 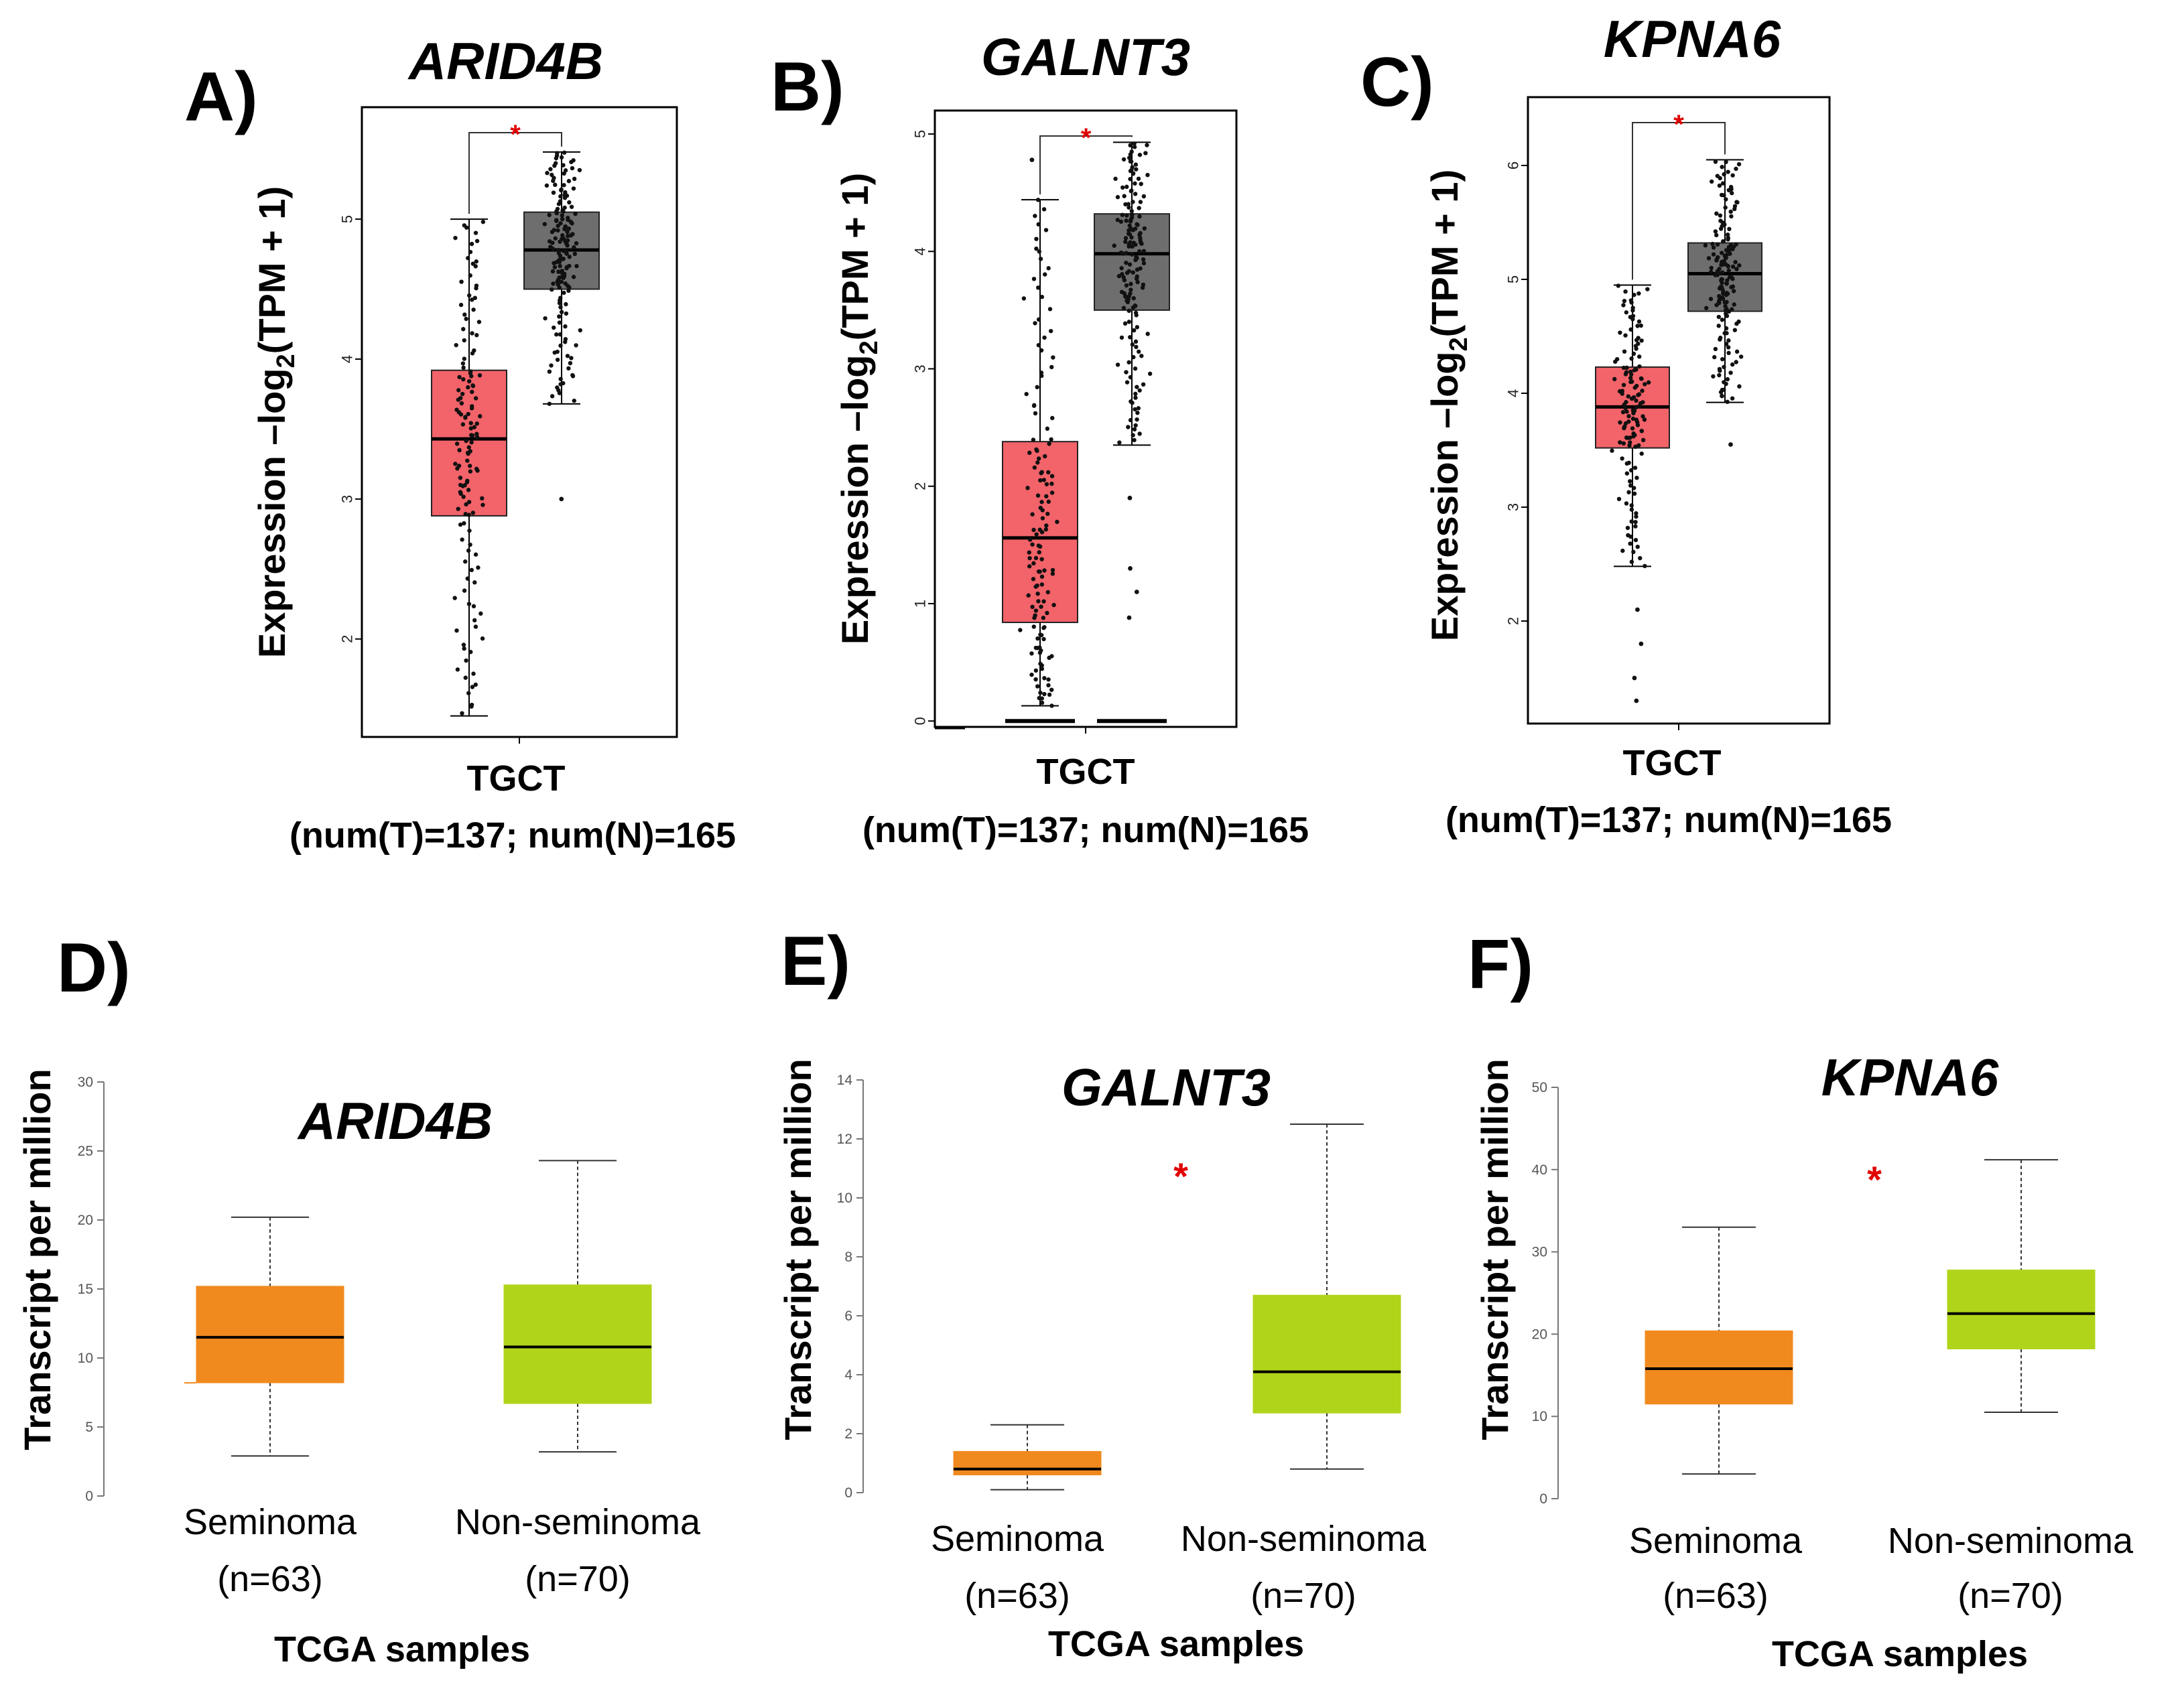 What do you see at coordinates (1716, 1541) in the screenshot?
I see `category-label: Seminoma` at bounding box center [1716, 1541].